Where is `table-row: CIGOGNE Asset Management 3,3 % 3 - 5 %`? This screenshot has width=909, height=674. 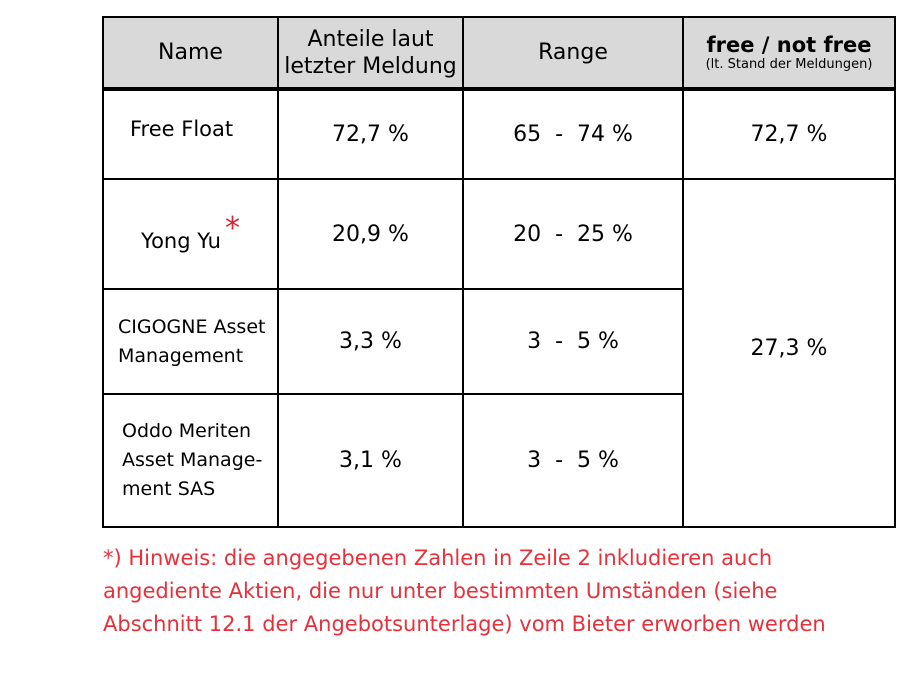 table-row: CIGOGNE Asset Management 3,3 % 3 - 5 % is located at coordinates (498, 341).